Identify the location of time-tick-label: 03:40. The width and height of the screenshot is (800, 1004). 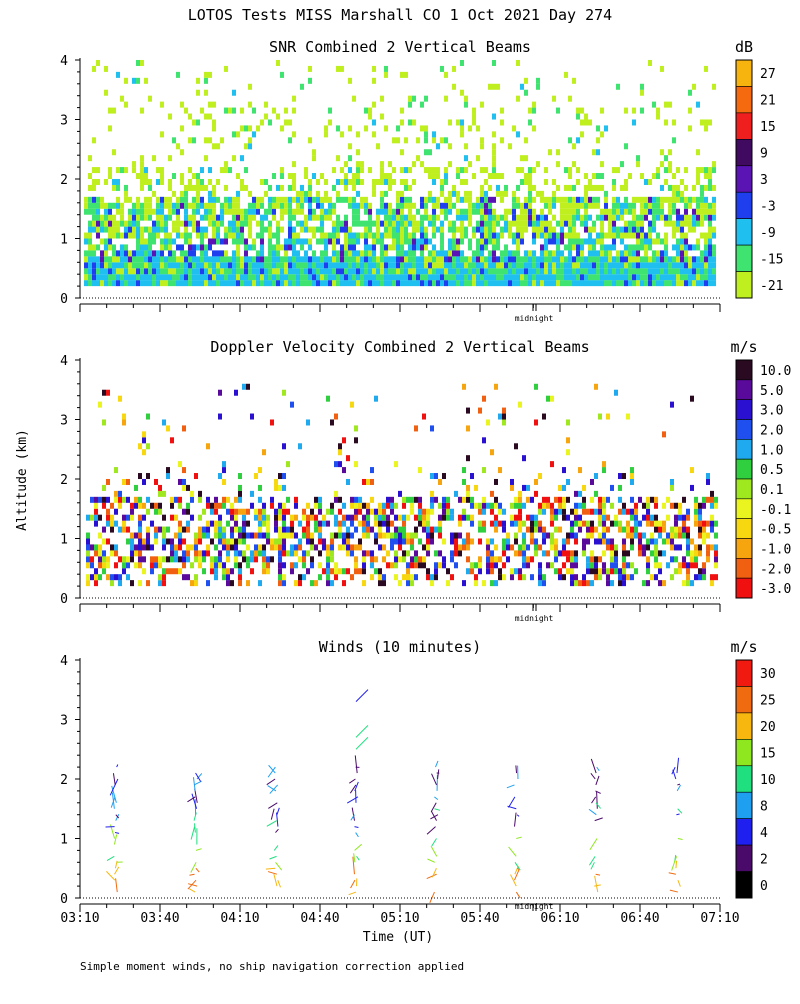
(159, 918).